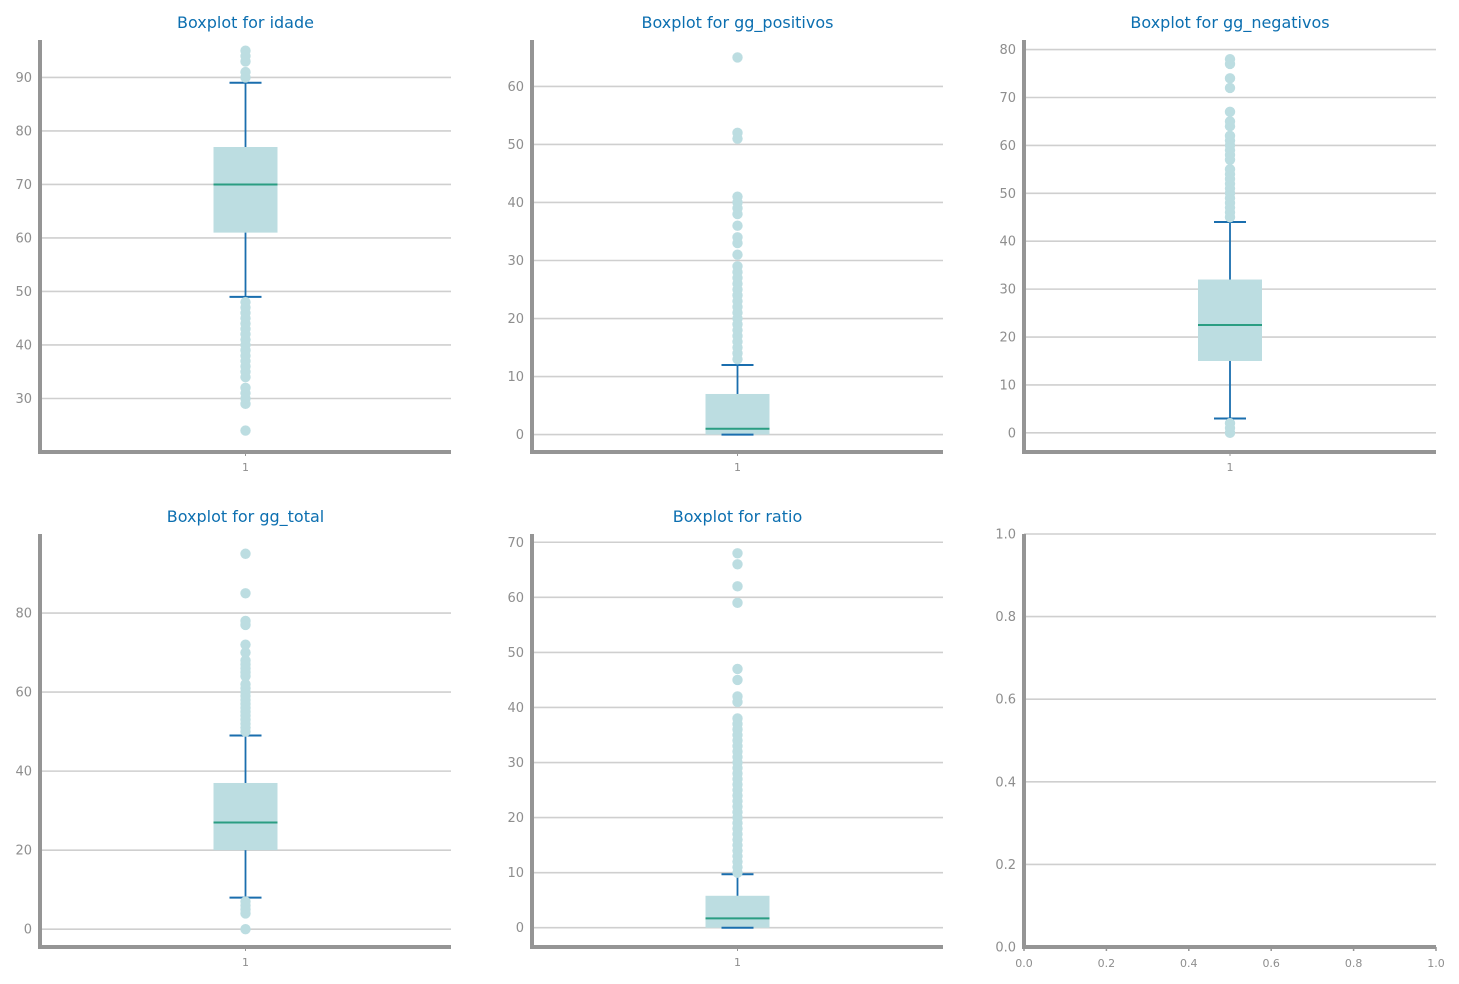 This screenshot has width=1459, height=984. What do you see at coordinates (1271, 963) in the screenshot?
I see `x-tick-label: 0.6` at bounding box center [1271, 963].